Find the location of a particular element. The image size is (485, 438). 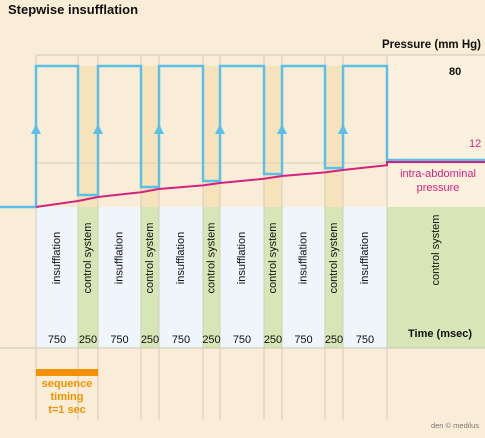

sequence-timing-line1: sequence is located at coordinates (67, 384).